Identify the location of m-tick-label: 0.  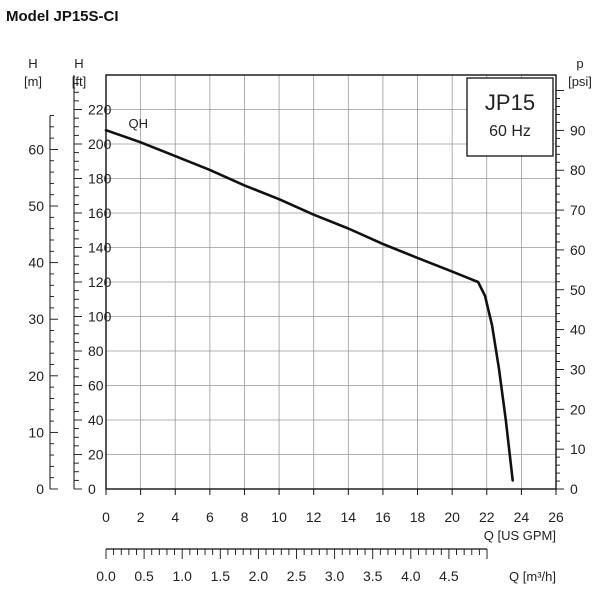
(40, 489).